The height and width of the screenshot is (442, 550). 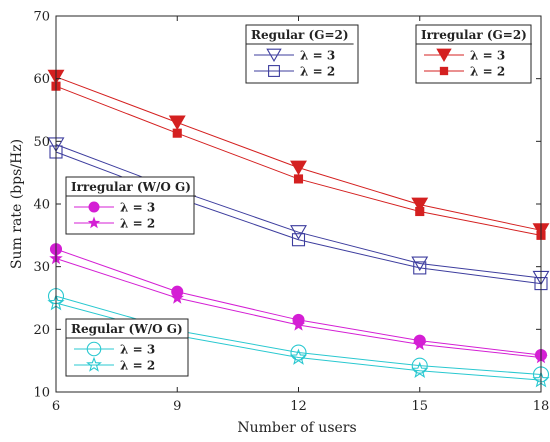 What do you see at coordinates (296, 428) in the screenshot?
I see `x-axis-label: Number of users` at bounding box center [296, 428].